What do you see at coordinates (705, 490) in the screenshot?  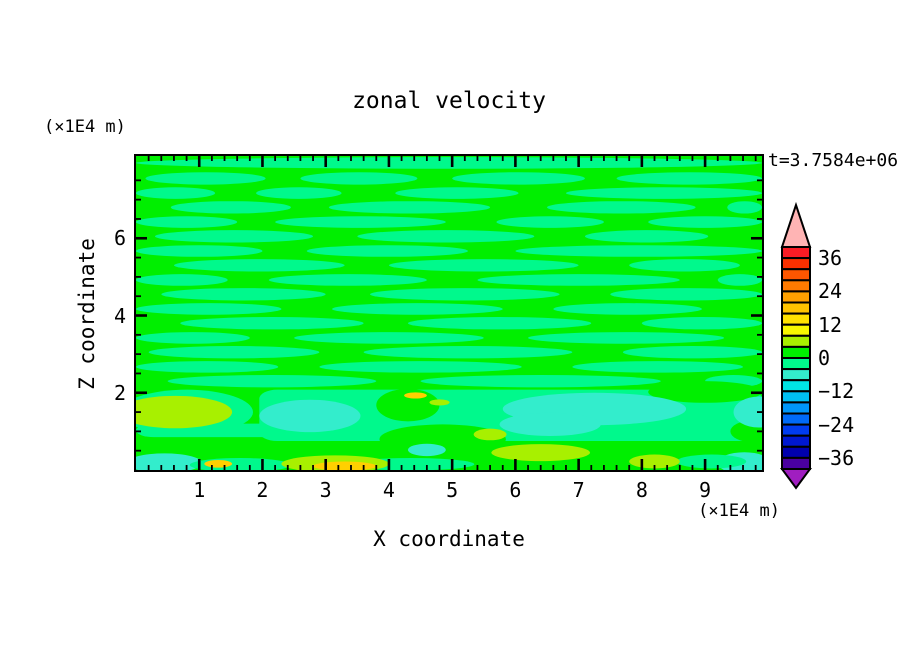 I see `x-tick-label: 9` at bounding box center [705, 490].